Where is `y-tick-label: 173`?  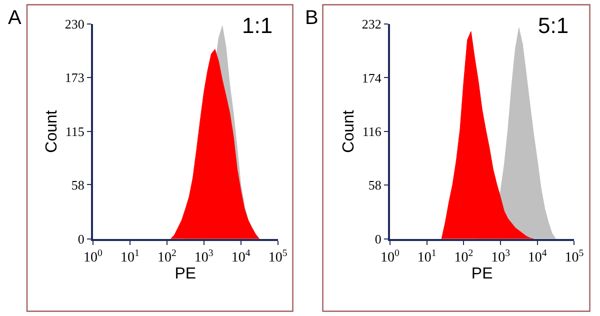
y-tick-label: 173 is located at coordinates (74, 77).